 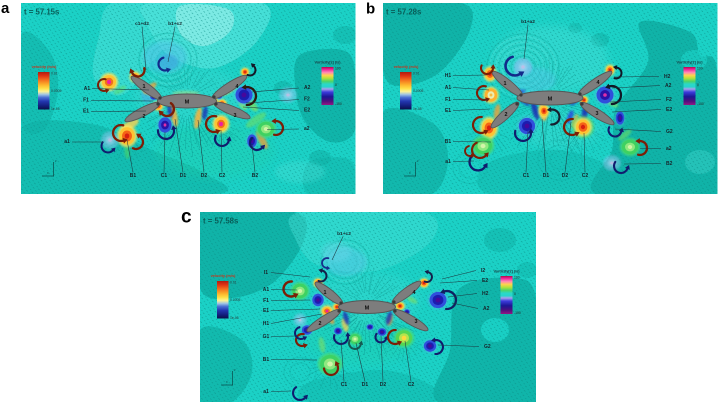 What do you see at coordinates (370, 9) in the screenshot?
I see `svg-text: b` at bounding box center [370, 9].